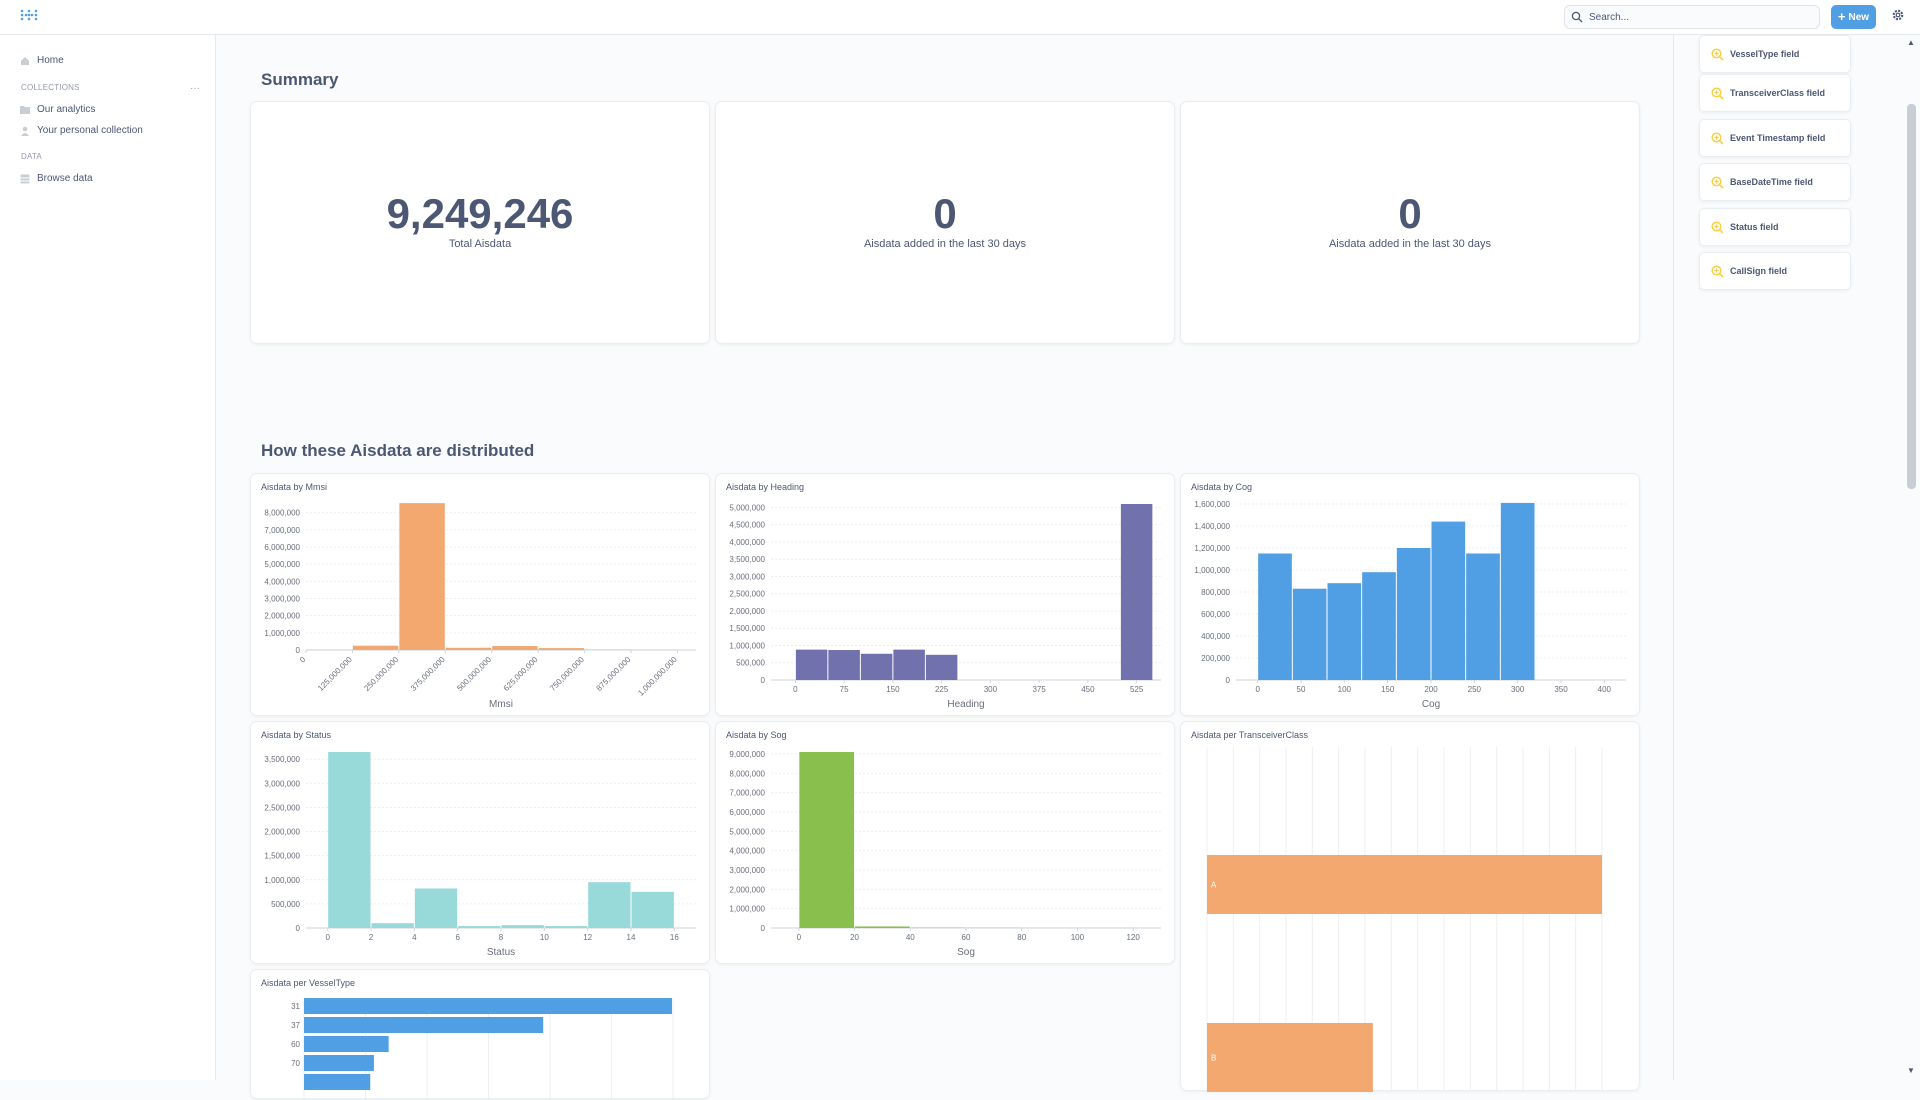  What do you see at coordinates (1911, 296) in the screenshot?
I see `scrollbar-thumb` at bounding box center [1911, 296].